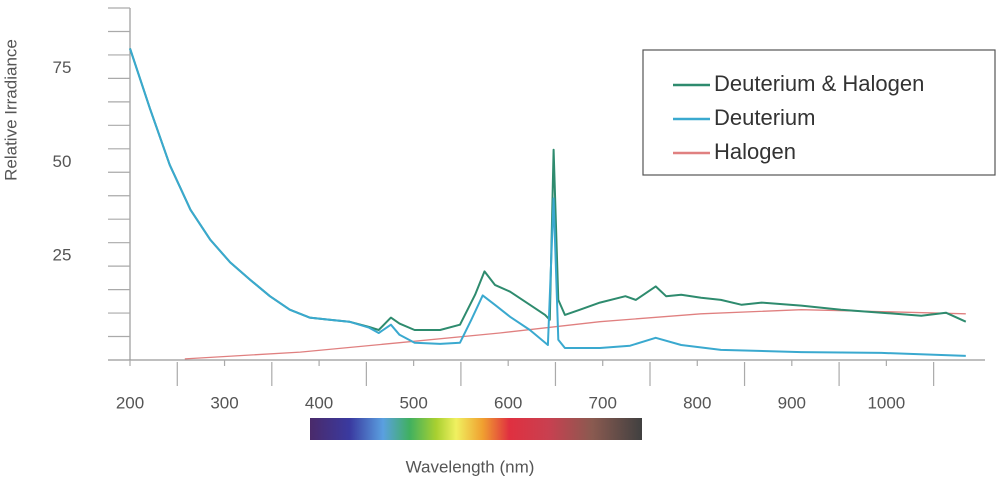 This screenshot has width=998, height=484. What do you see at coordinates (62, 255) in the screenshot?
I see `y-tick-label: 25` at bounding box center [62, 255].